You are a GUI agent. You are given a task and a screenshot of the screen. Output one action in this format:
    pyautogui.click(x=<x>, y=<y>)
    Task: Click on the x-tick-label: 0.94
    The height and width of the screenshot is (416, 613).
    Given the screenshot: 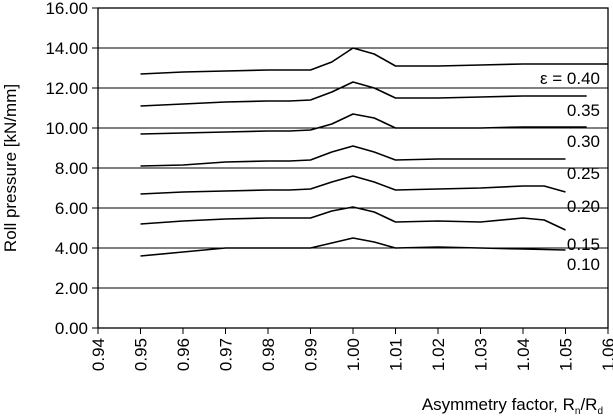 What is the action you would take?
    pyautogui.click(x=98, y=354)
    